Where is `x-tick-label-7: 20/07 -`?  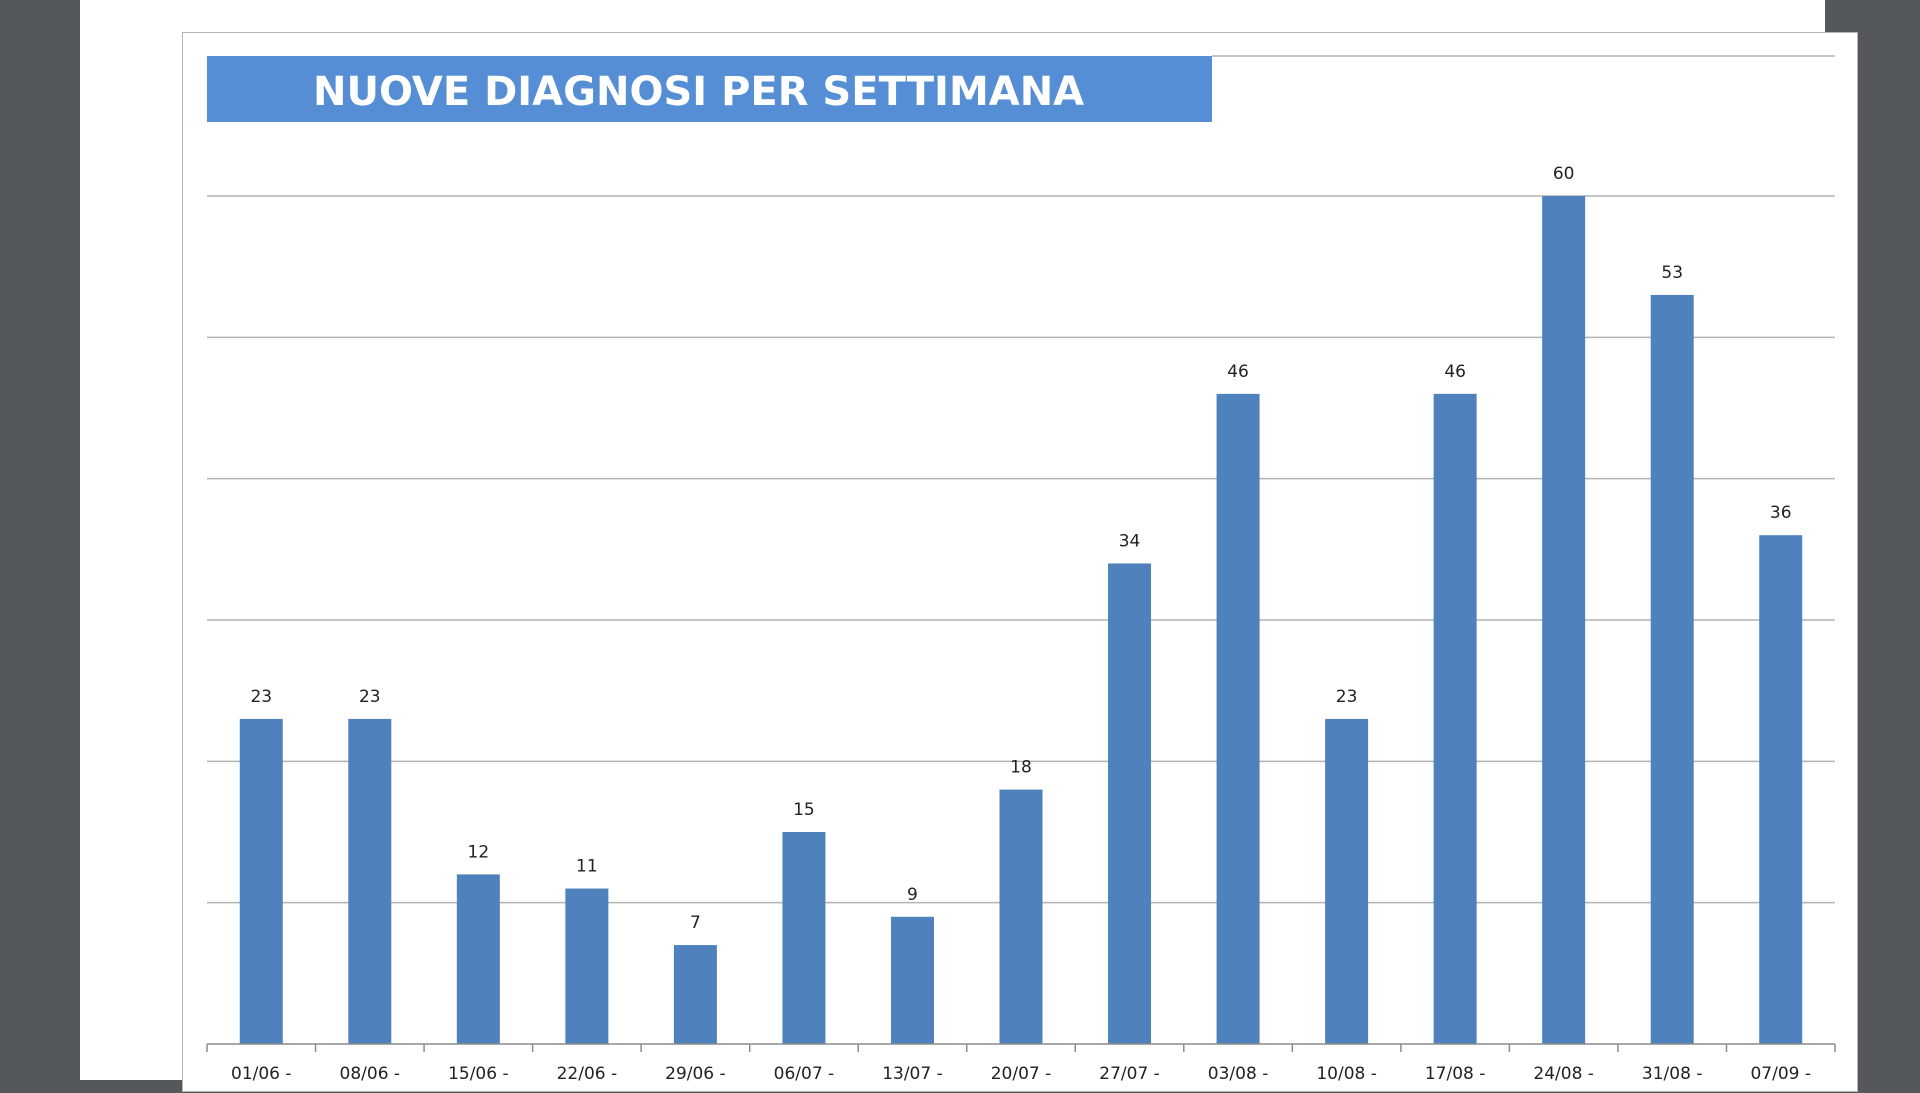
x-tick-label-7: 20/07 - is located at coordinates (1021, 1074).